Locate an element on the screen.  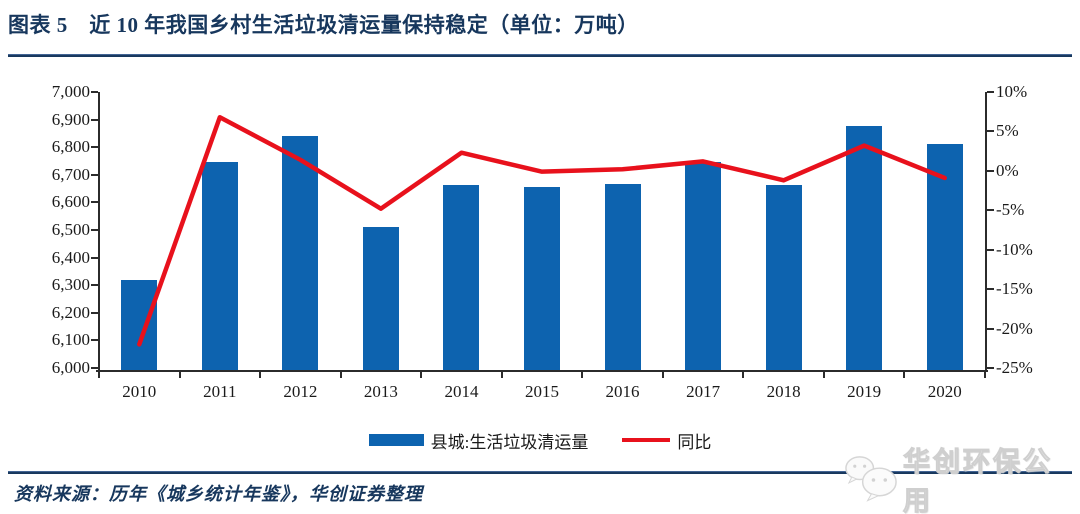
watermark: 华创环保公用 is located at coordinates (961, 477).